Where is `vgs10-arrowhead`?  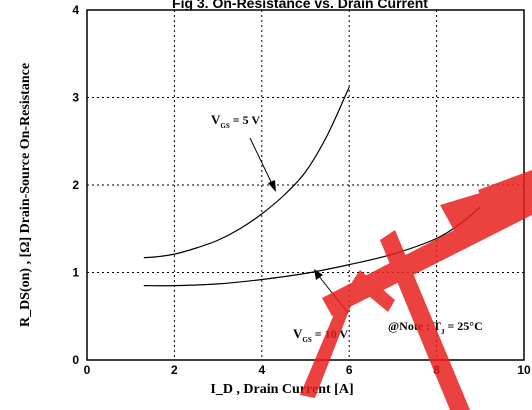
vgs10-arrowhead is located at coordinates (318, 274).